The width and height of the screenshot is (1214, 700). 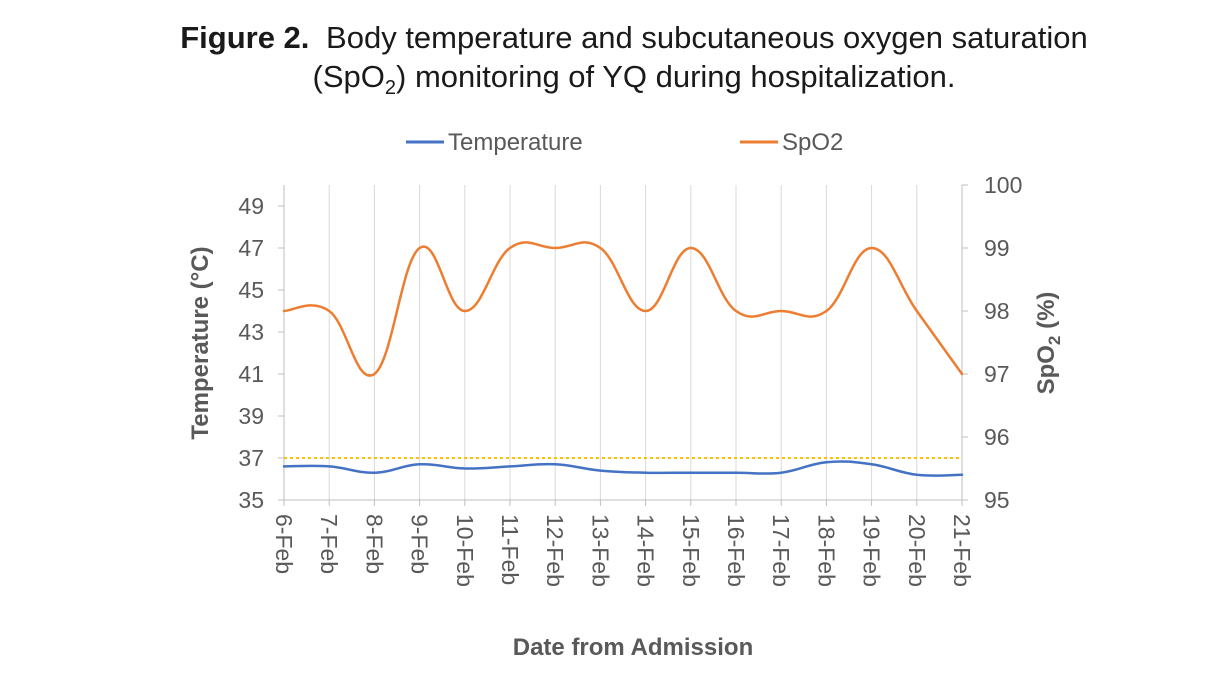 What do you see at coordinates (244, 37) in the screenshot?
I see `figure-label: Figure 2.` at bounding box center [244, 37].